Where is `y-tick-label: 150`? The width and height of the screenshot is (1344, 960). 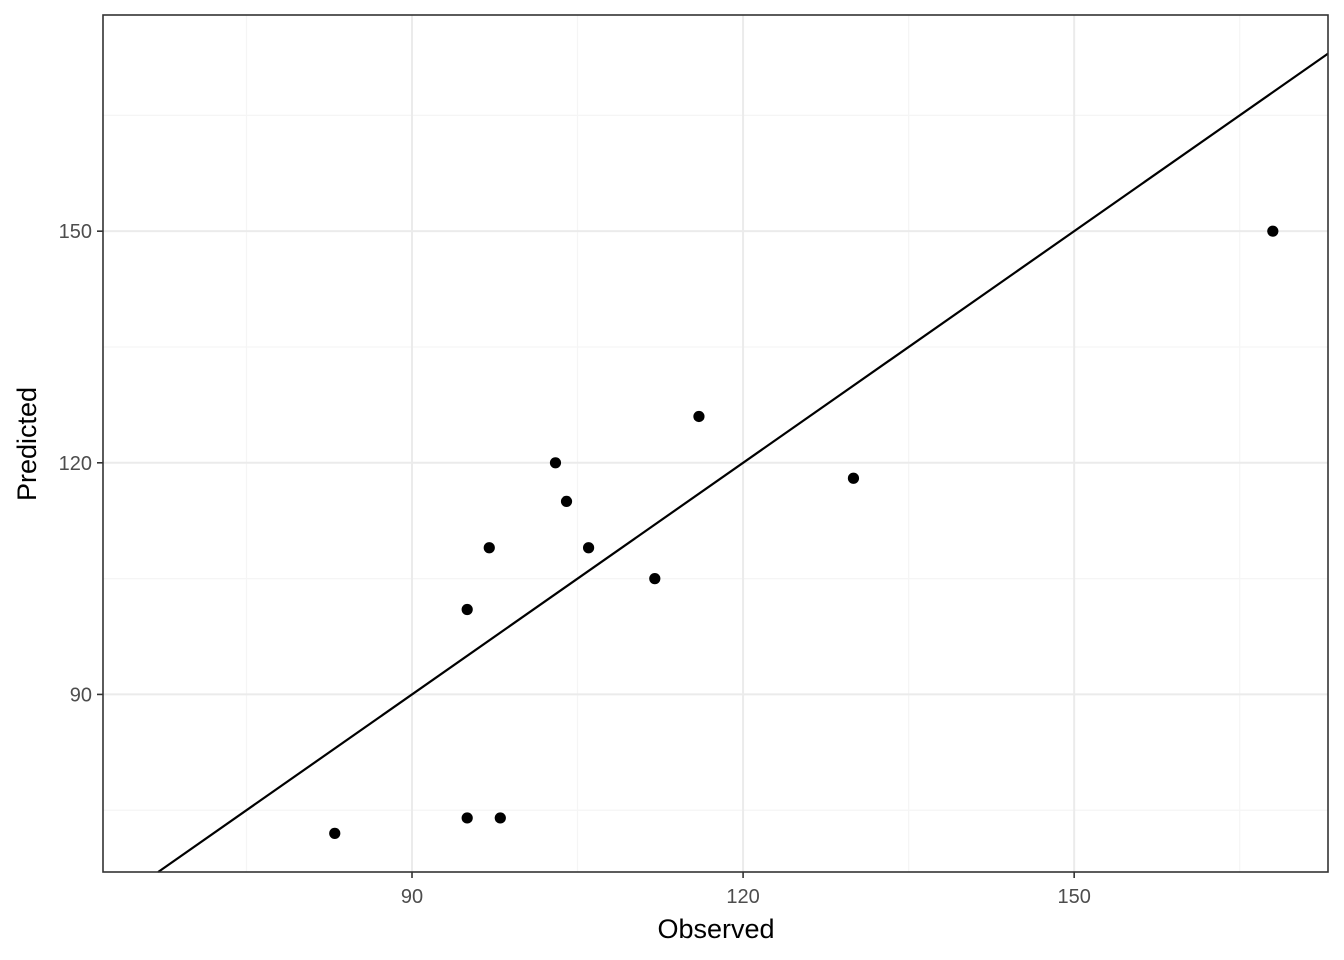
y-tick-label: 150 is located at coordinates (75, 232).